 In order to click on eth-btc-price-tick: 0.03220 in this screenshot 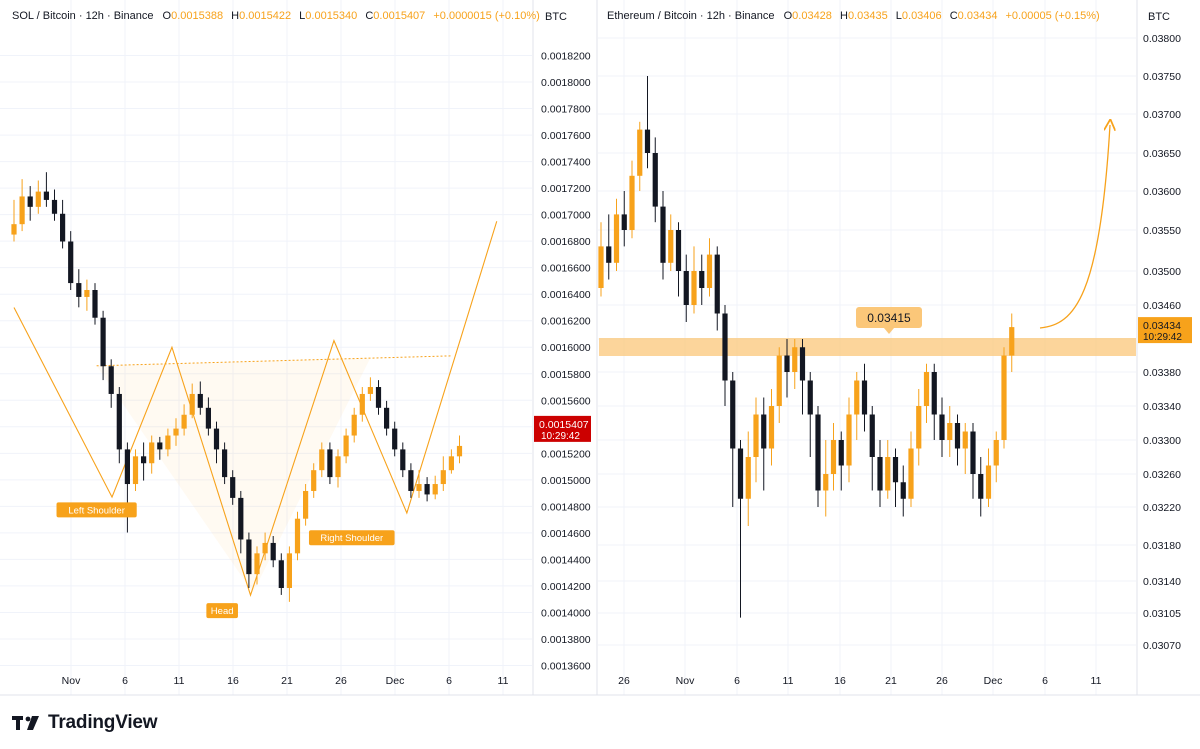, I will do `click(1162, 508)`.